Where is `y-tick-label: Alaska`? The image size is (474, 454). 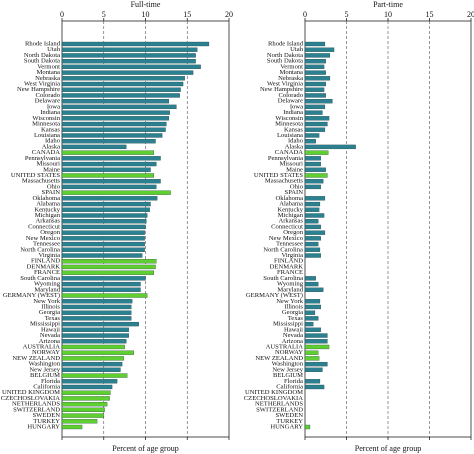 y-tick-label: Alaska is located at coordinates (51, 146).